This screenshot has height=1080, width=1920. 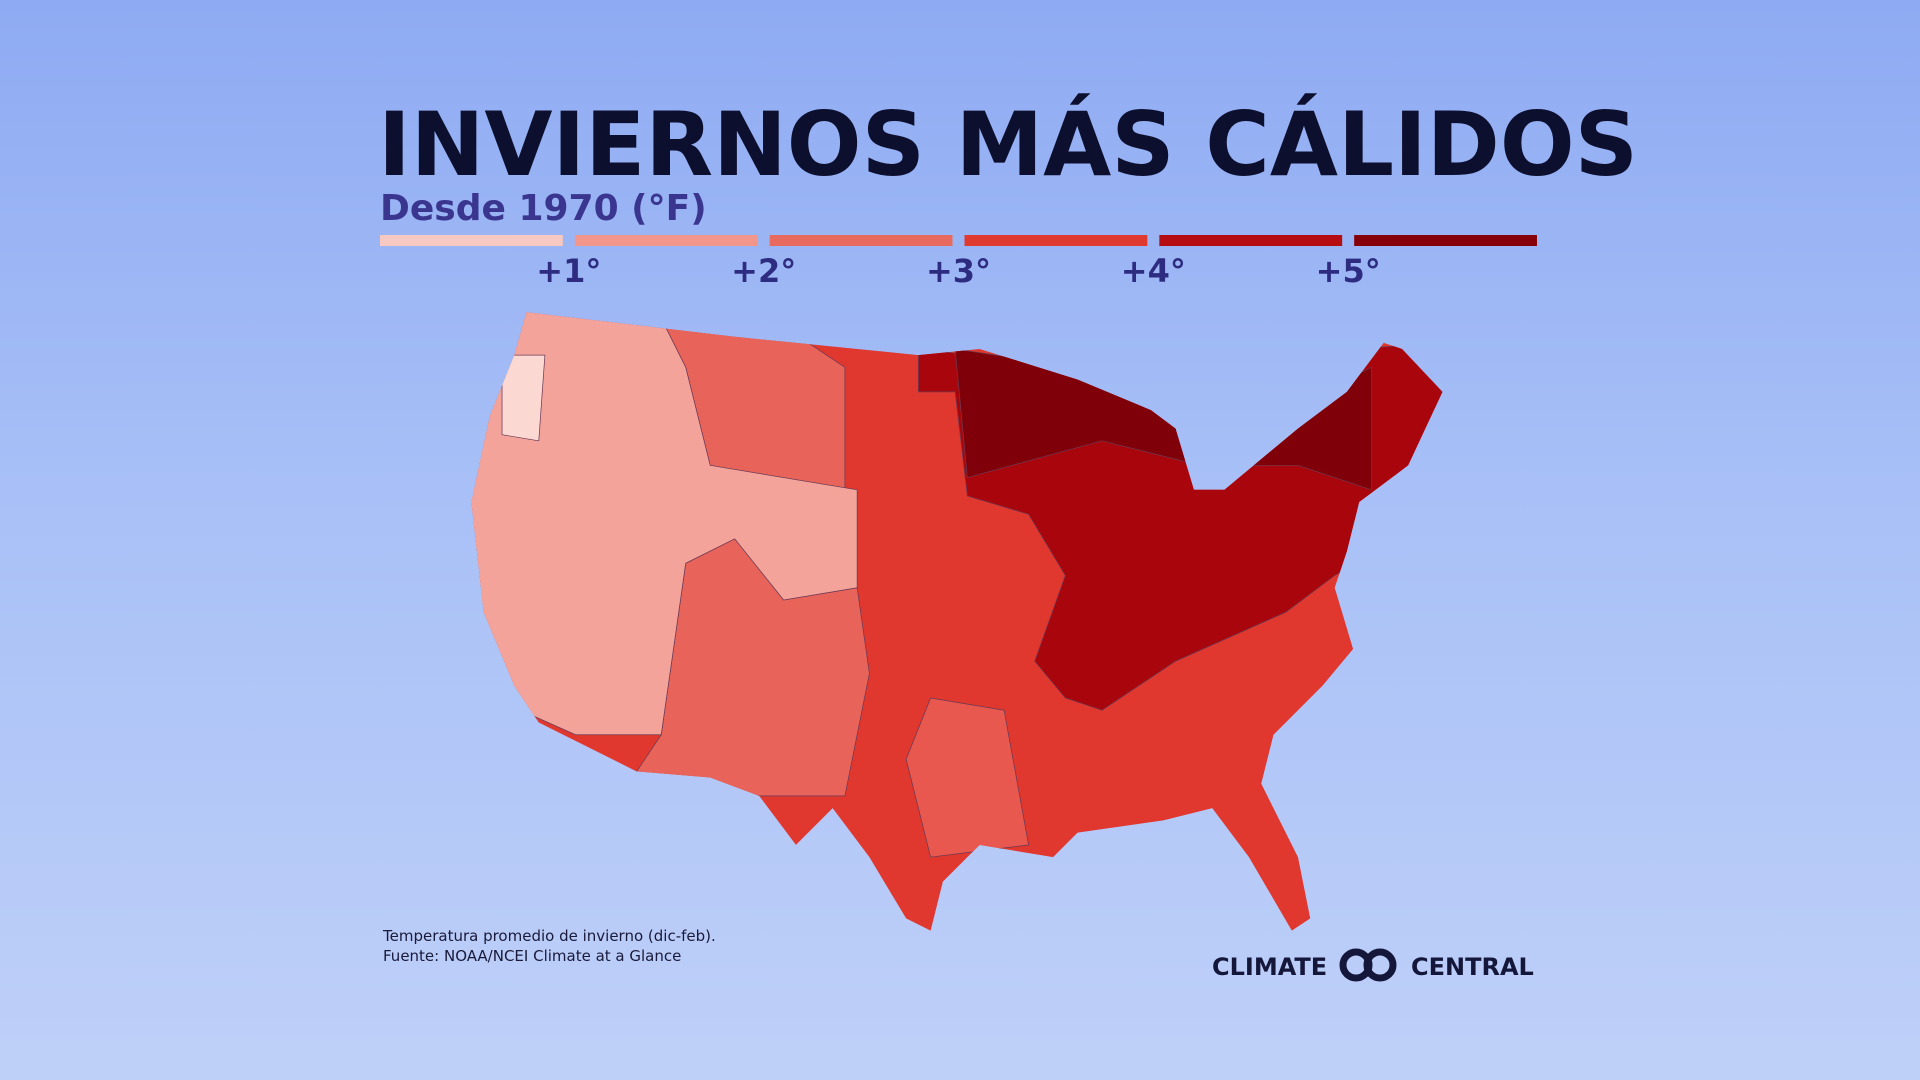 I want to click on footer-note: Fuente: NOAA/NCEI Climate at a Glance, so click(x=532, y=956).